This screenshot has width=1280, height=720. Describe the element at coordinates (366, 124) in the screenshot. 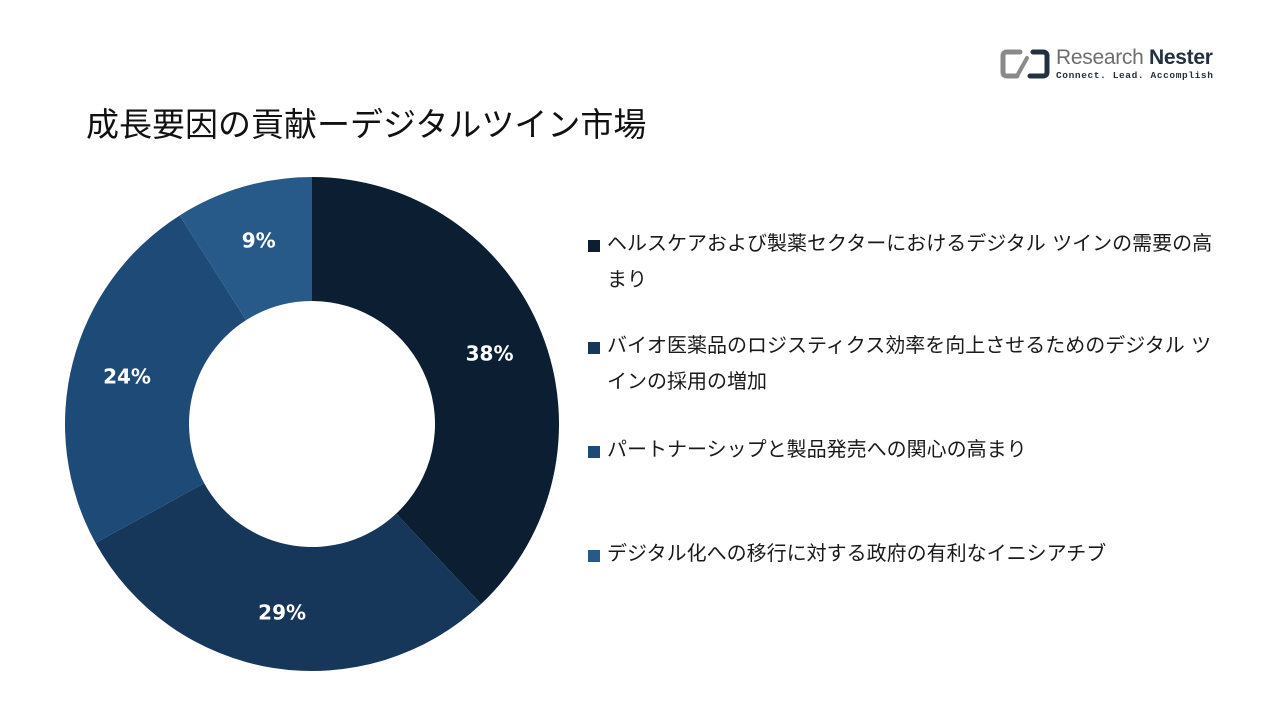

I see `page-title: 成長要因の貢献ーデジタルツイン市場` at that location.